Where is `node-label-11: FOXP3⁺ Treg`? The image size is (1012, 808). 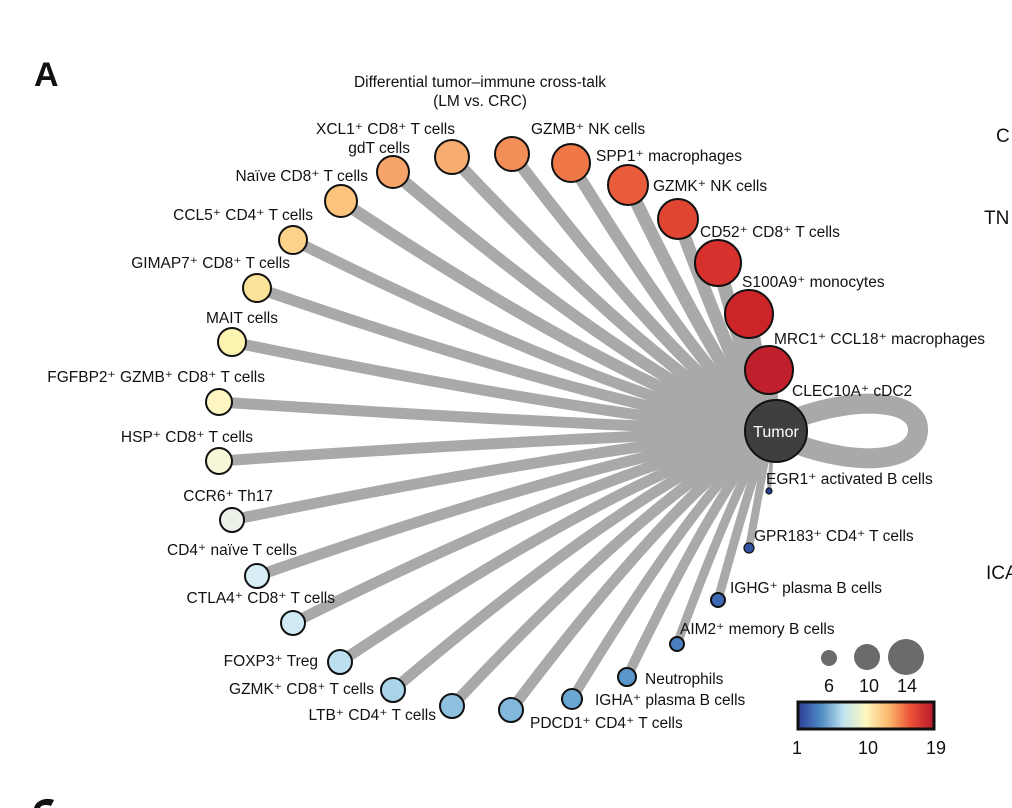 node-label-11: FOXP3⁺ Treg is located at coordinates (271, 661).